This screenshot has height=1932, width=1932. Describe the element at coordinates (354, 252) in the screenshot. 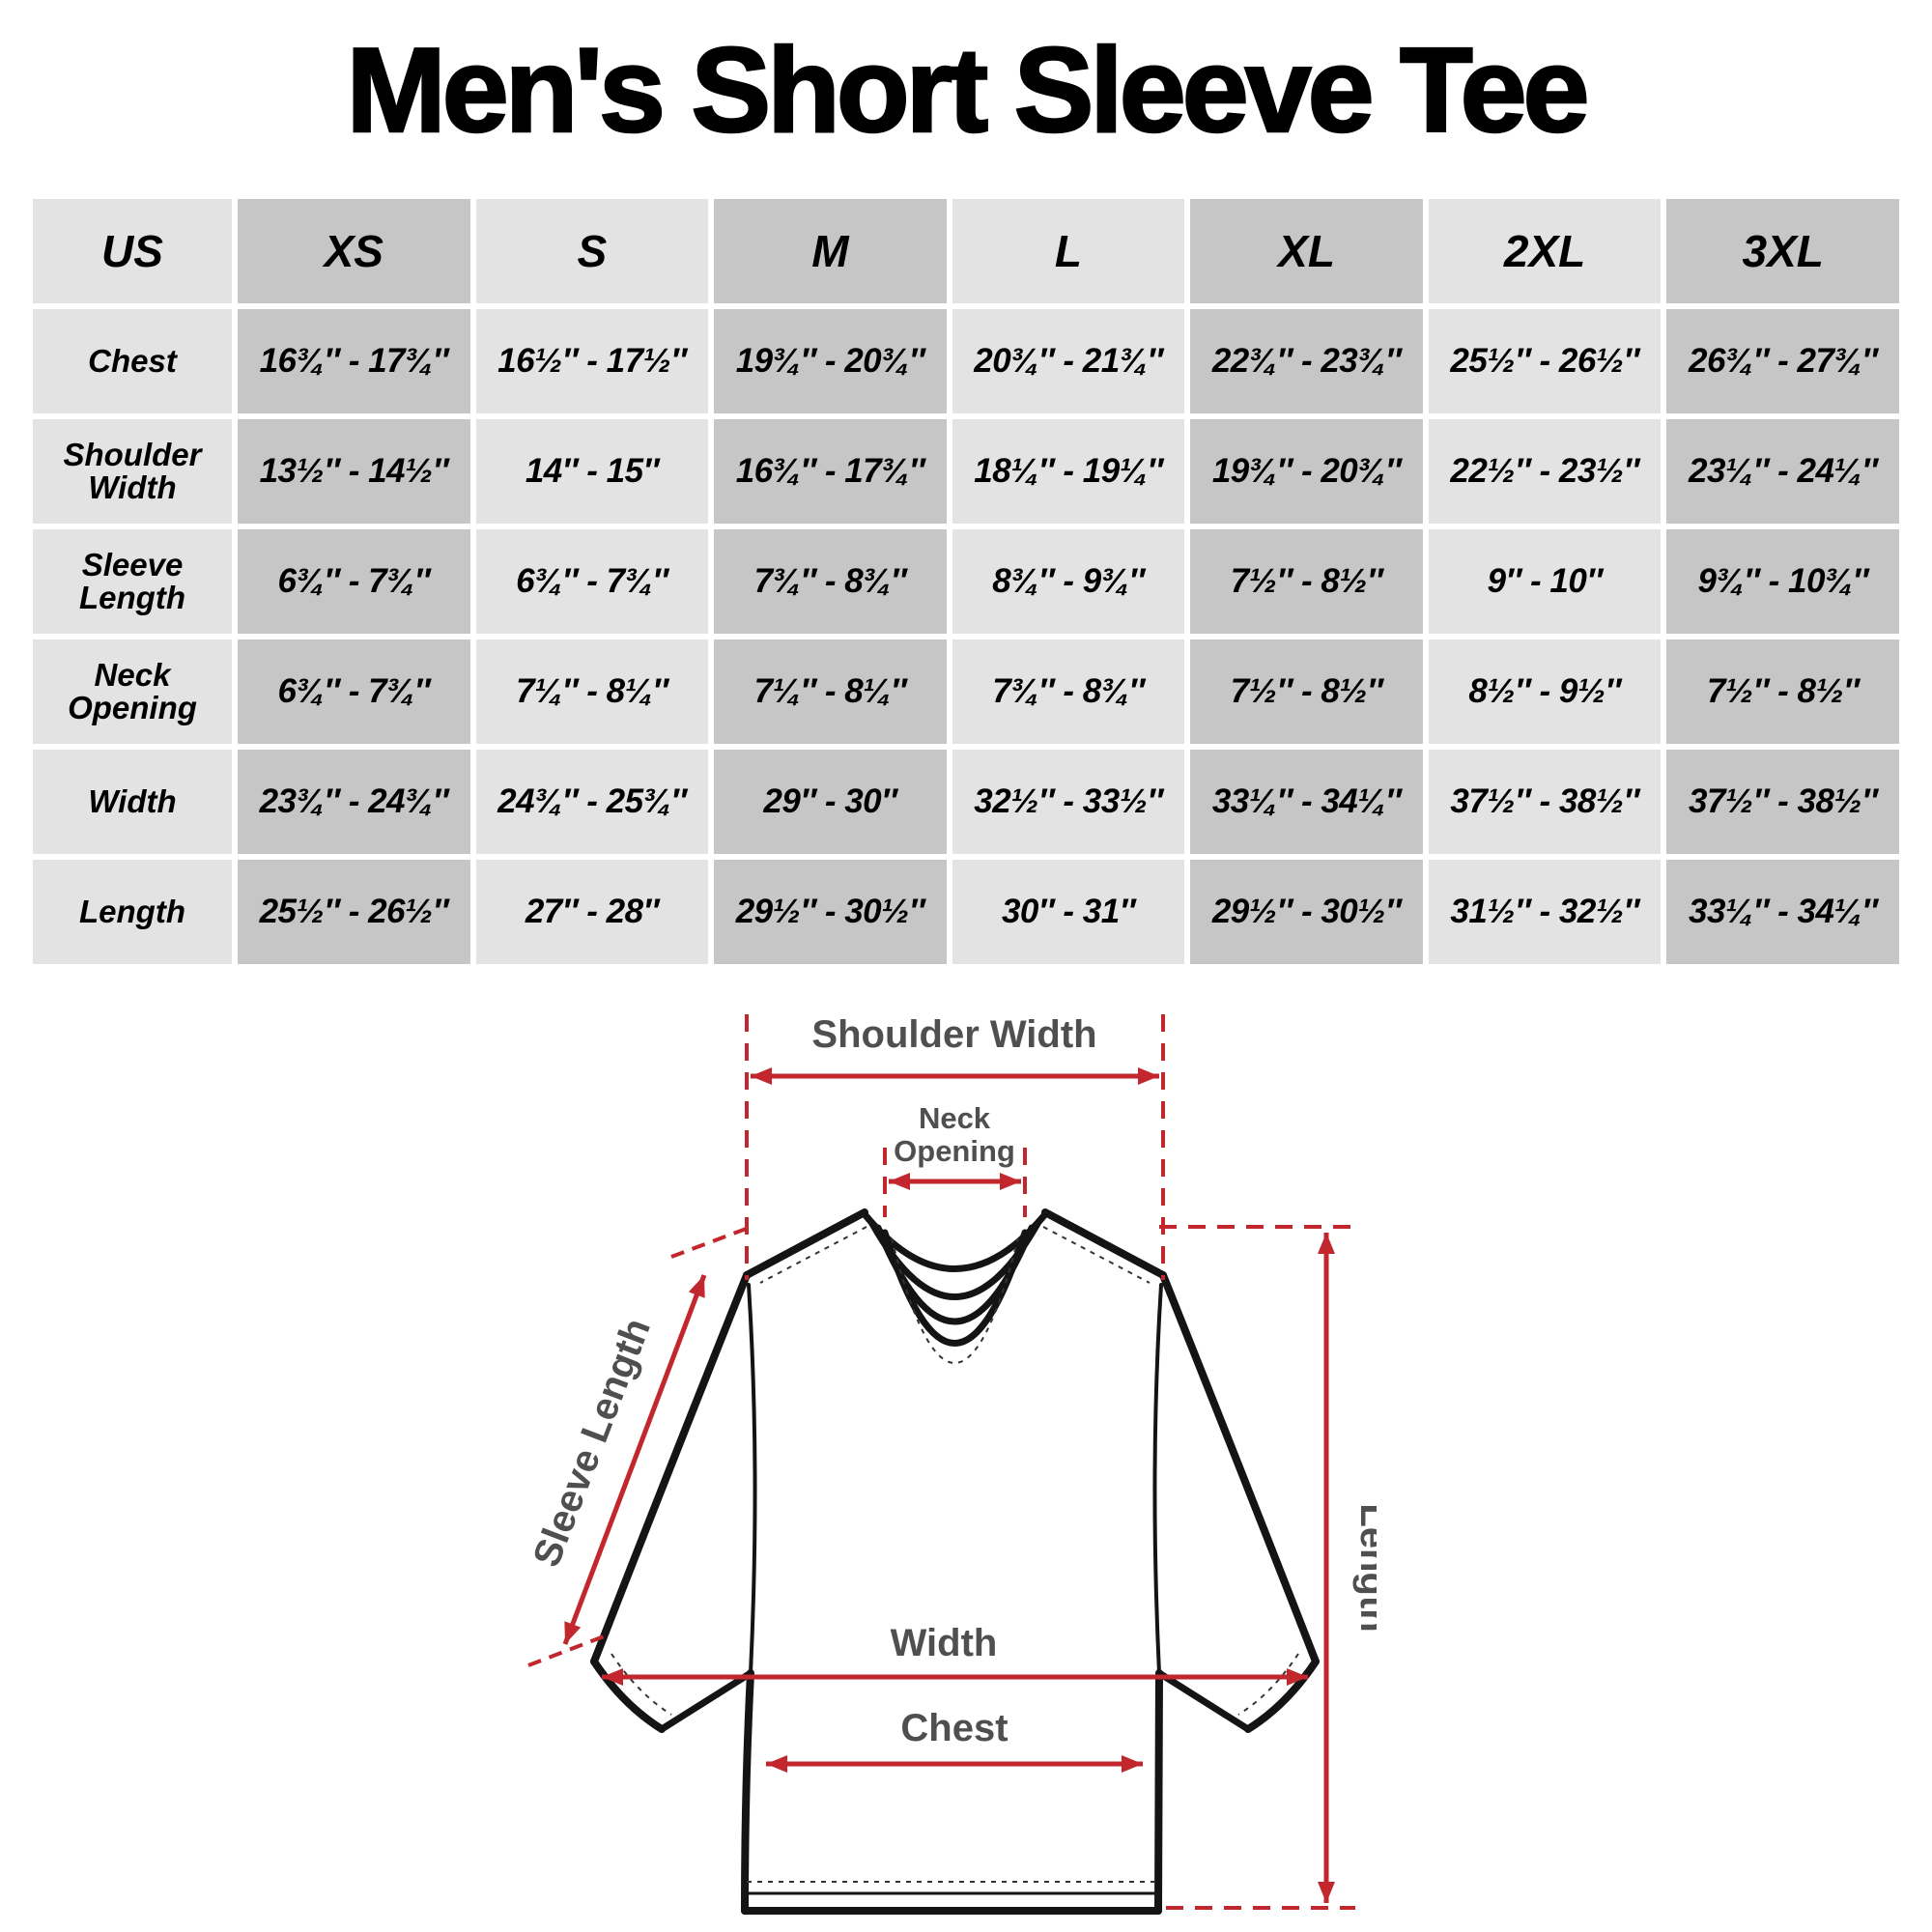

I see `col-header-xs: XS` at that location.